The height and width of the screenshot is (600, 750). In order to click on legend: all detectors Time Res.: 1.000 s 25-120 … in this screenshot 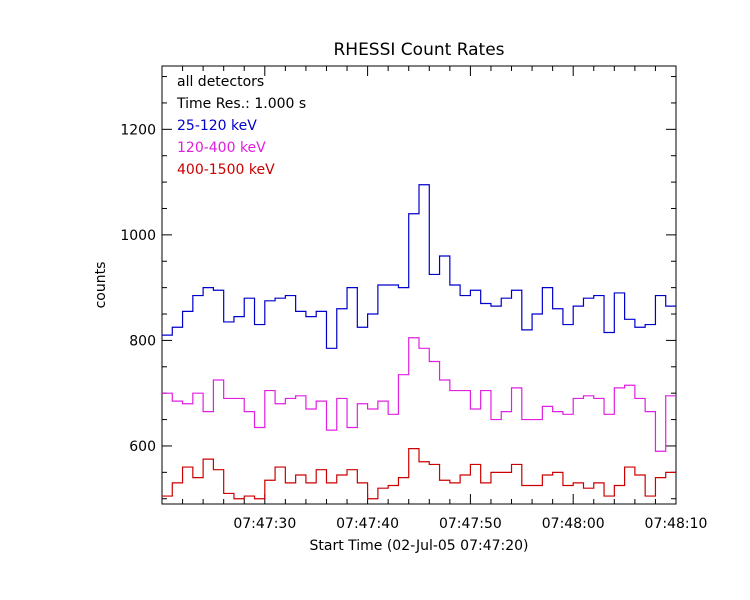, I will do `click(241, 126)`.